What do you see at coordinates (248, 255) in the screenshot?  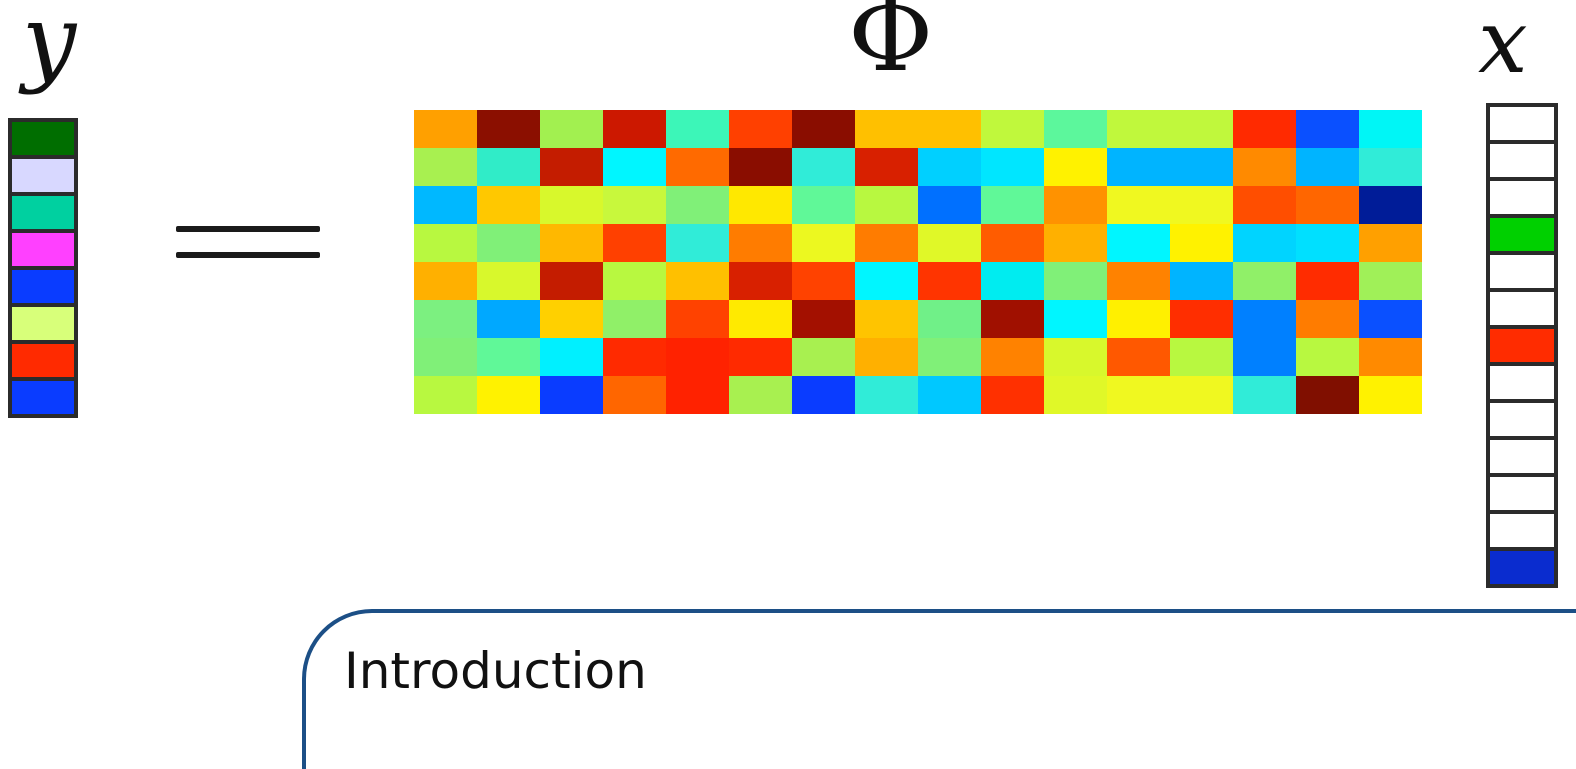 I see `equals-bar-bottom` at bounding box center [248, 255].